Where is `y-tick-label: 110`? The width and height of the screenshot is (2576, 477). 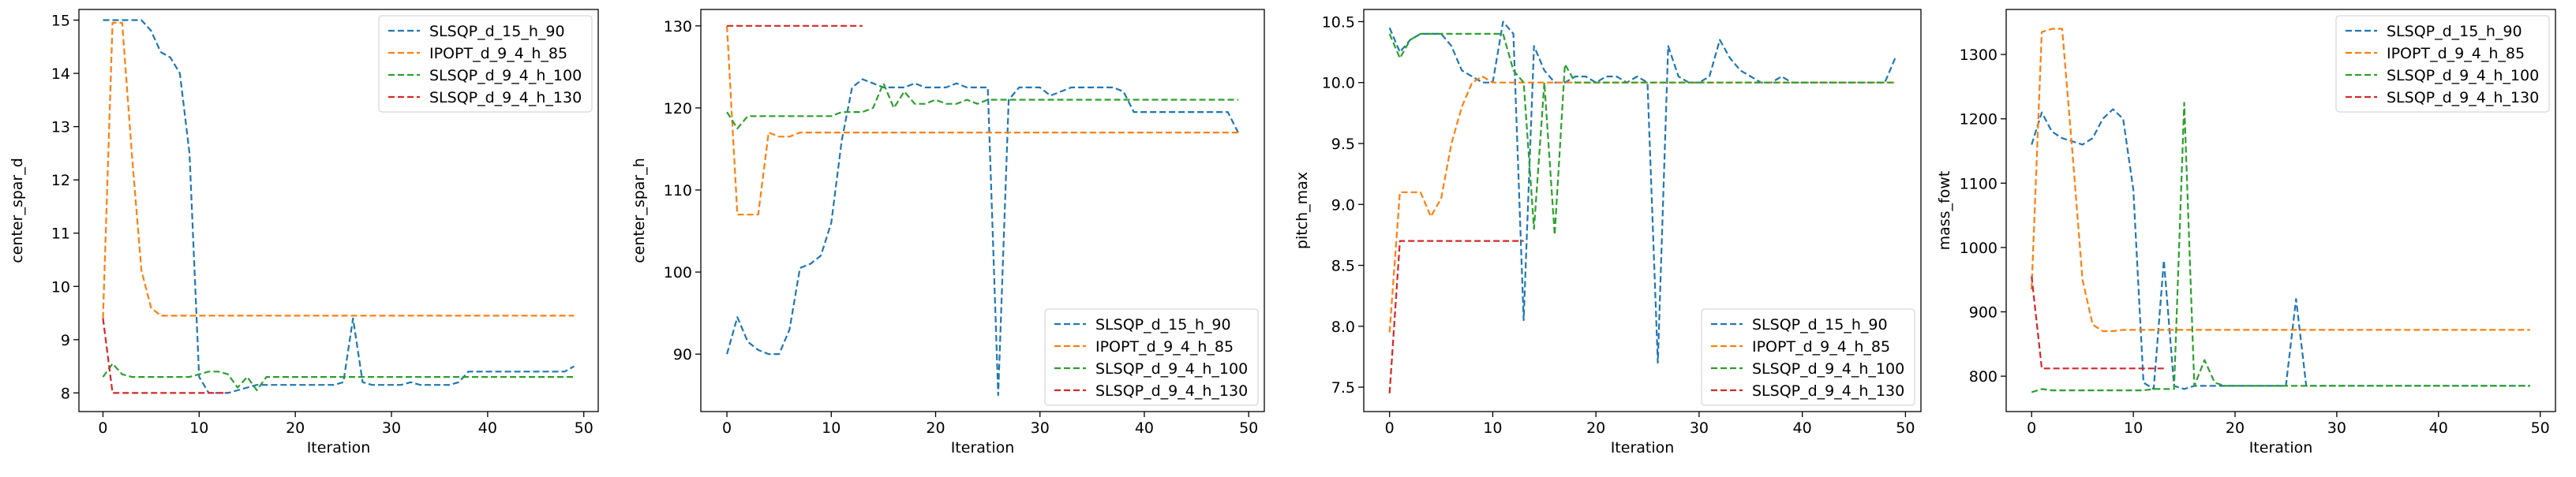
y-tick-label: 110 is located at coordinates (678, 190).